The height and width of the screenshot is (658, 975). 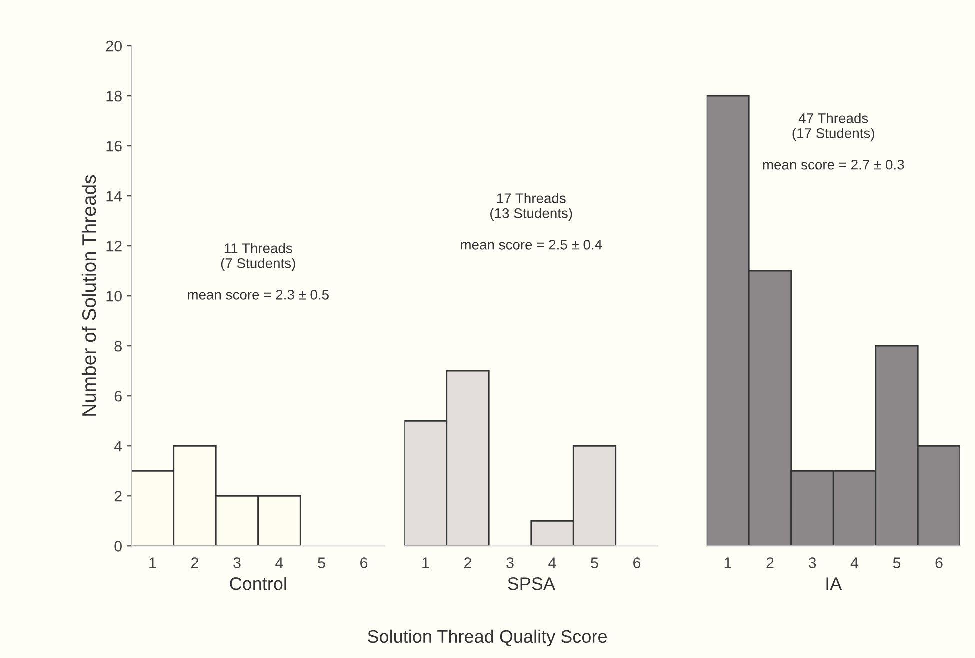 What do you see at coordinates (258, 257) in the screenshot?
I see `annotation: 11 Threads (7 Students)` at bounding box center [258, 257].